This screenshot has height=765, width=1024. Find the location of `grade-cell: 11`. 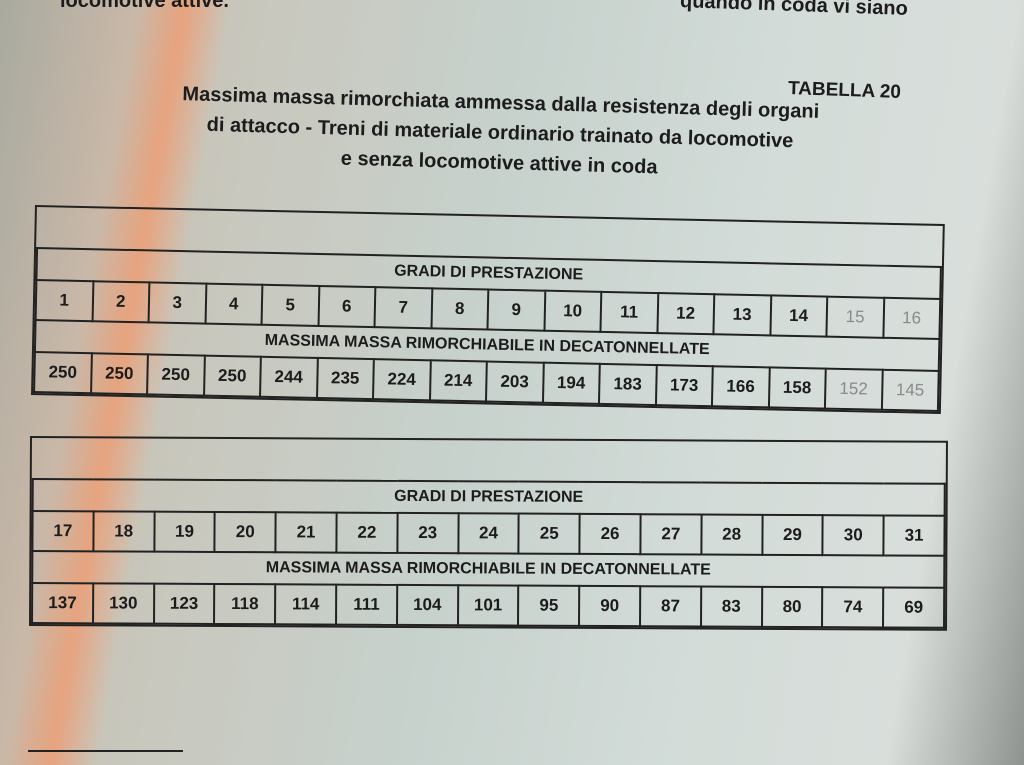

grade-cell: 11 is located at coordinates (629, 312).